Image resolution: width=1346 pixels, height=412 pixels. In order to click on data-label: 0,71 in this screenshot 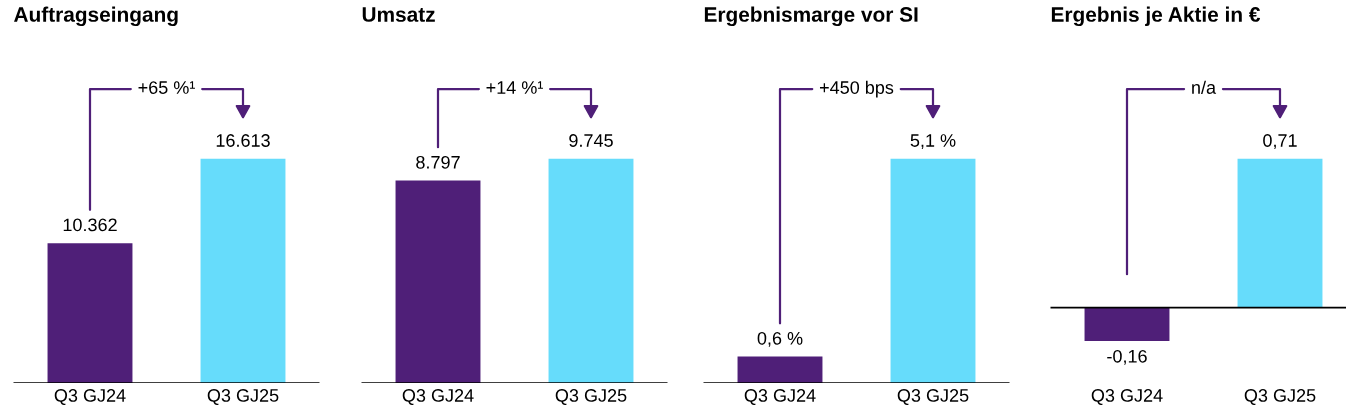, I will do `click(1280, 142)`.